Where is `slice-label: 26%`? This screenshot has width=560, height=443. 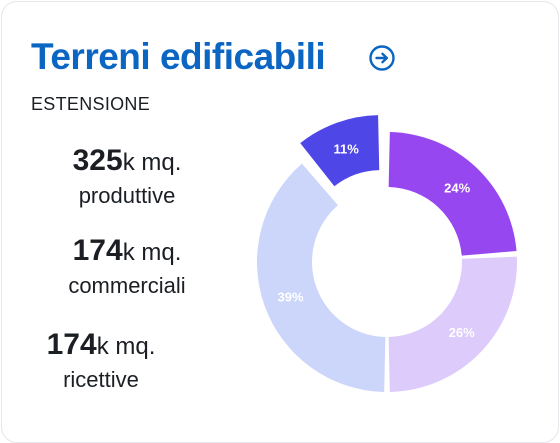
slice-label: 26% is located at coordinates (462, 332).